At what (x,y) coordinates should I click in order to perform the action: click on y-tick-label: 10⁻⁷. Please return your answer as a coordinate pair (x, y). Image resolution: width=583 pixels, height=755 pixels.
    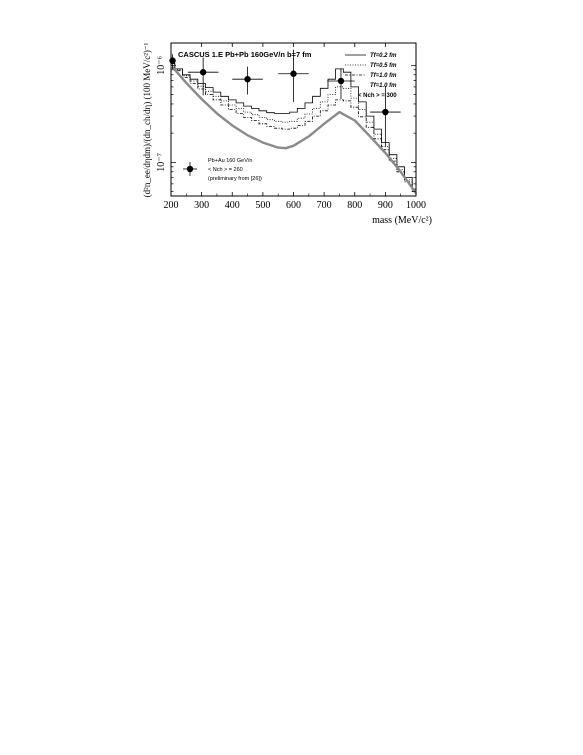
    Looking at the image, I should click on (161, 161).